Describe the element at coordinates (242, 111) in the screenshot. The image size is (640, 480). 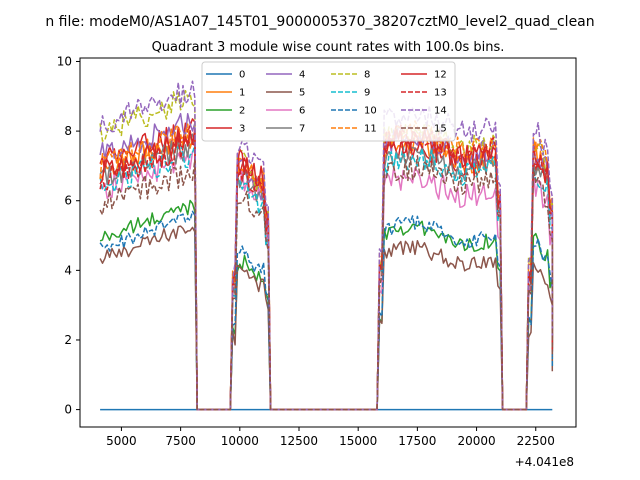
I see `legend-label: 2` at that location.